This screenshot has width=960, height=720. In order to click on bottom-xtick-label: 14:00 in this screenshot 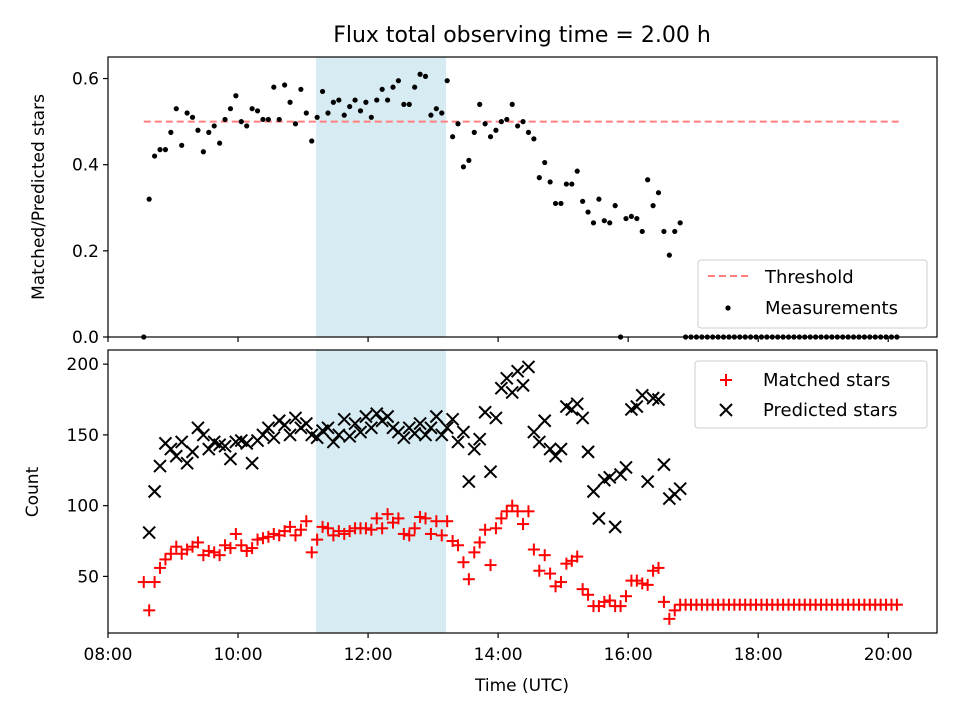, I will do `click(498, 655)`.